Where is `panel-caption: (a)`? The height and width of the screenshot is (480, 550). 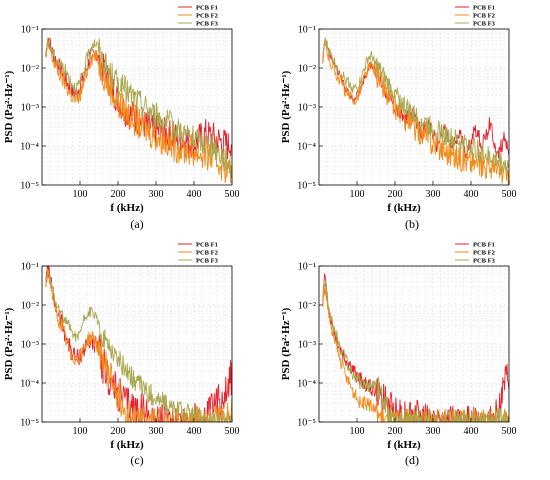 panel-caption: (a) is located at coordinates (136, 224).